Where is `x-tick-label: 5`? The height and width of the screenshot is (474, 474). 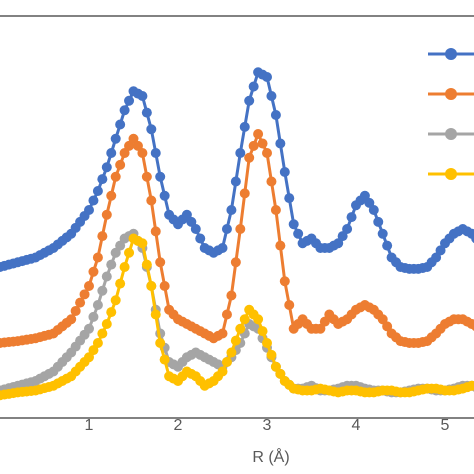 x-tick-label: 5 is located at coordinates (445, 425).